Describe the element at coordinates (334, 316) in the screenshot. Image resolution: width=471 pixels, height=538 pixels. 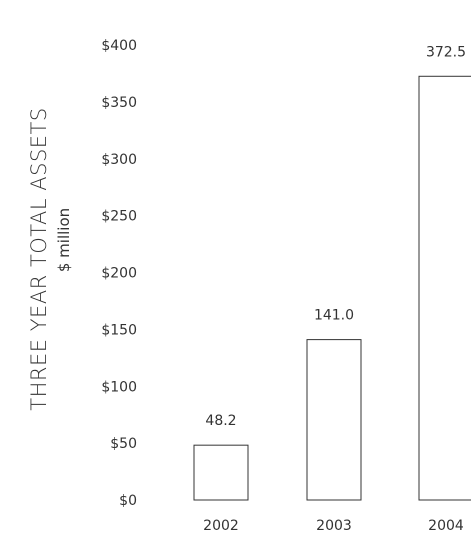
I see `data-label: 141.0` at that location.